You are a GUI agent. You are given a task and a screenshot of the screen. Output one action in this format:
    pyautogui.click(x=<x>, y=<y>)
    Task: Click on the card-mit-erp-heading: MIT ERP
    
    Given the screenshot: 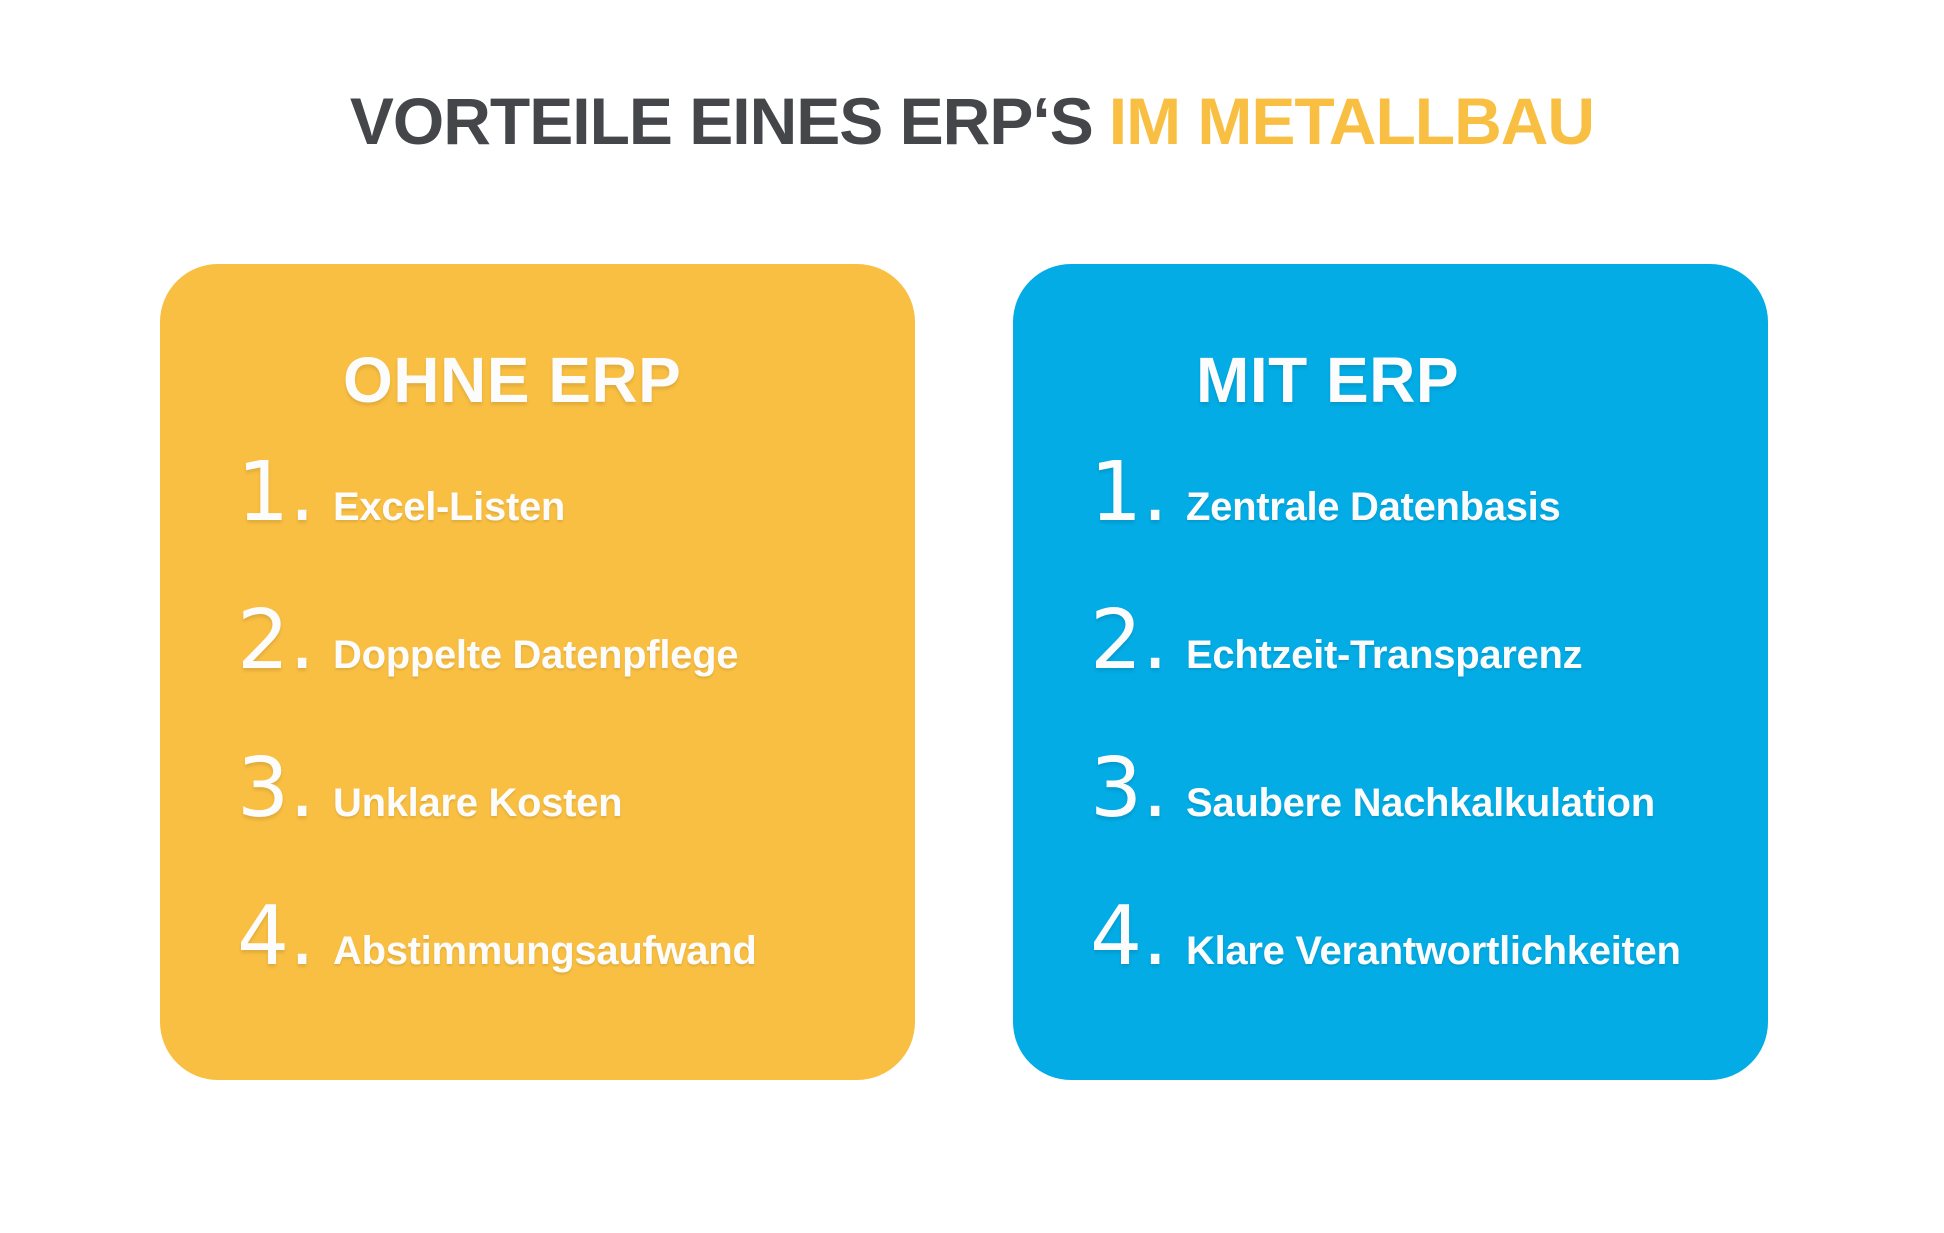 What is the action you would take?
    pyautogui.click(x=1328, y=380)
    